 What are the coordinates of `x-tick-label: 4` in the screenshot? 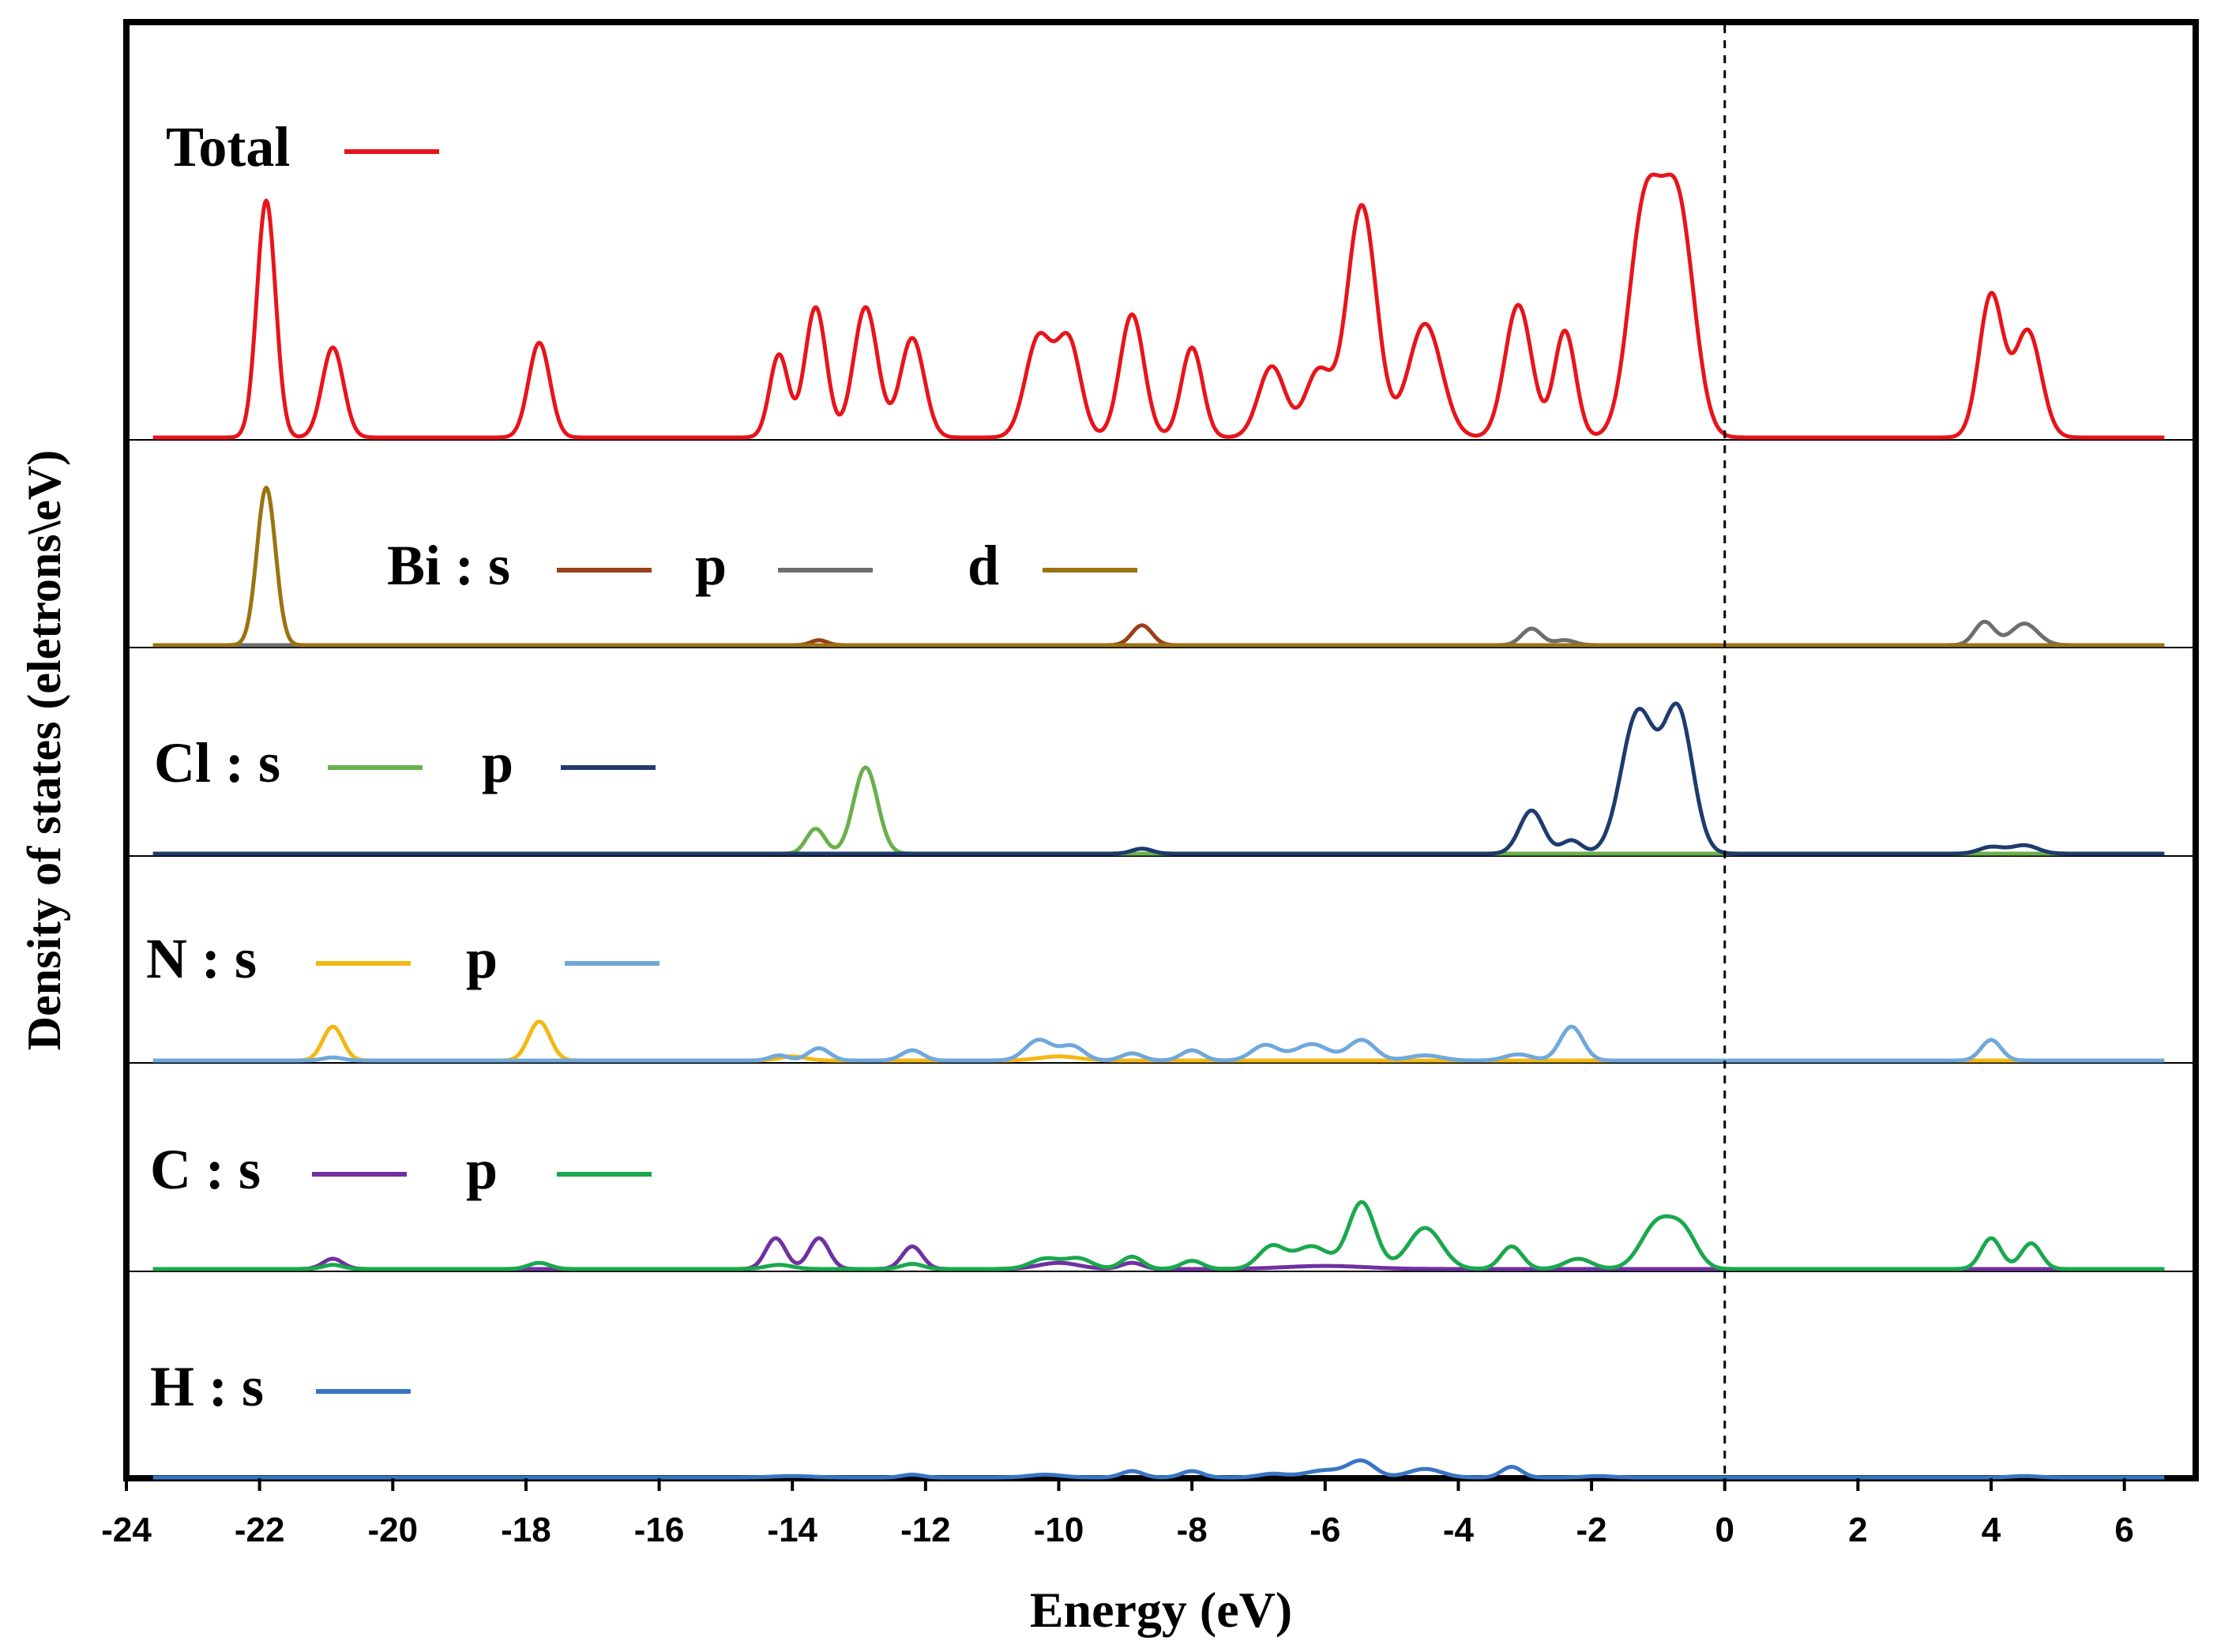 It's located at (1992, 1530).